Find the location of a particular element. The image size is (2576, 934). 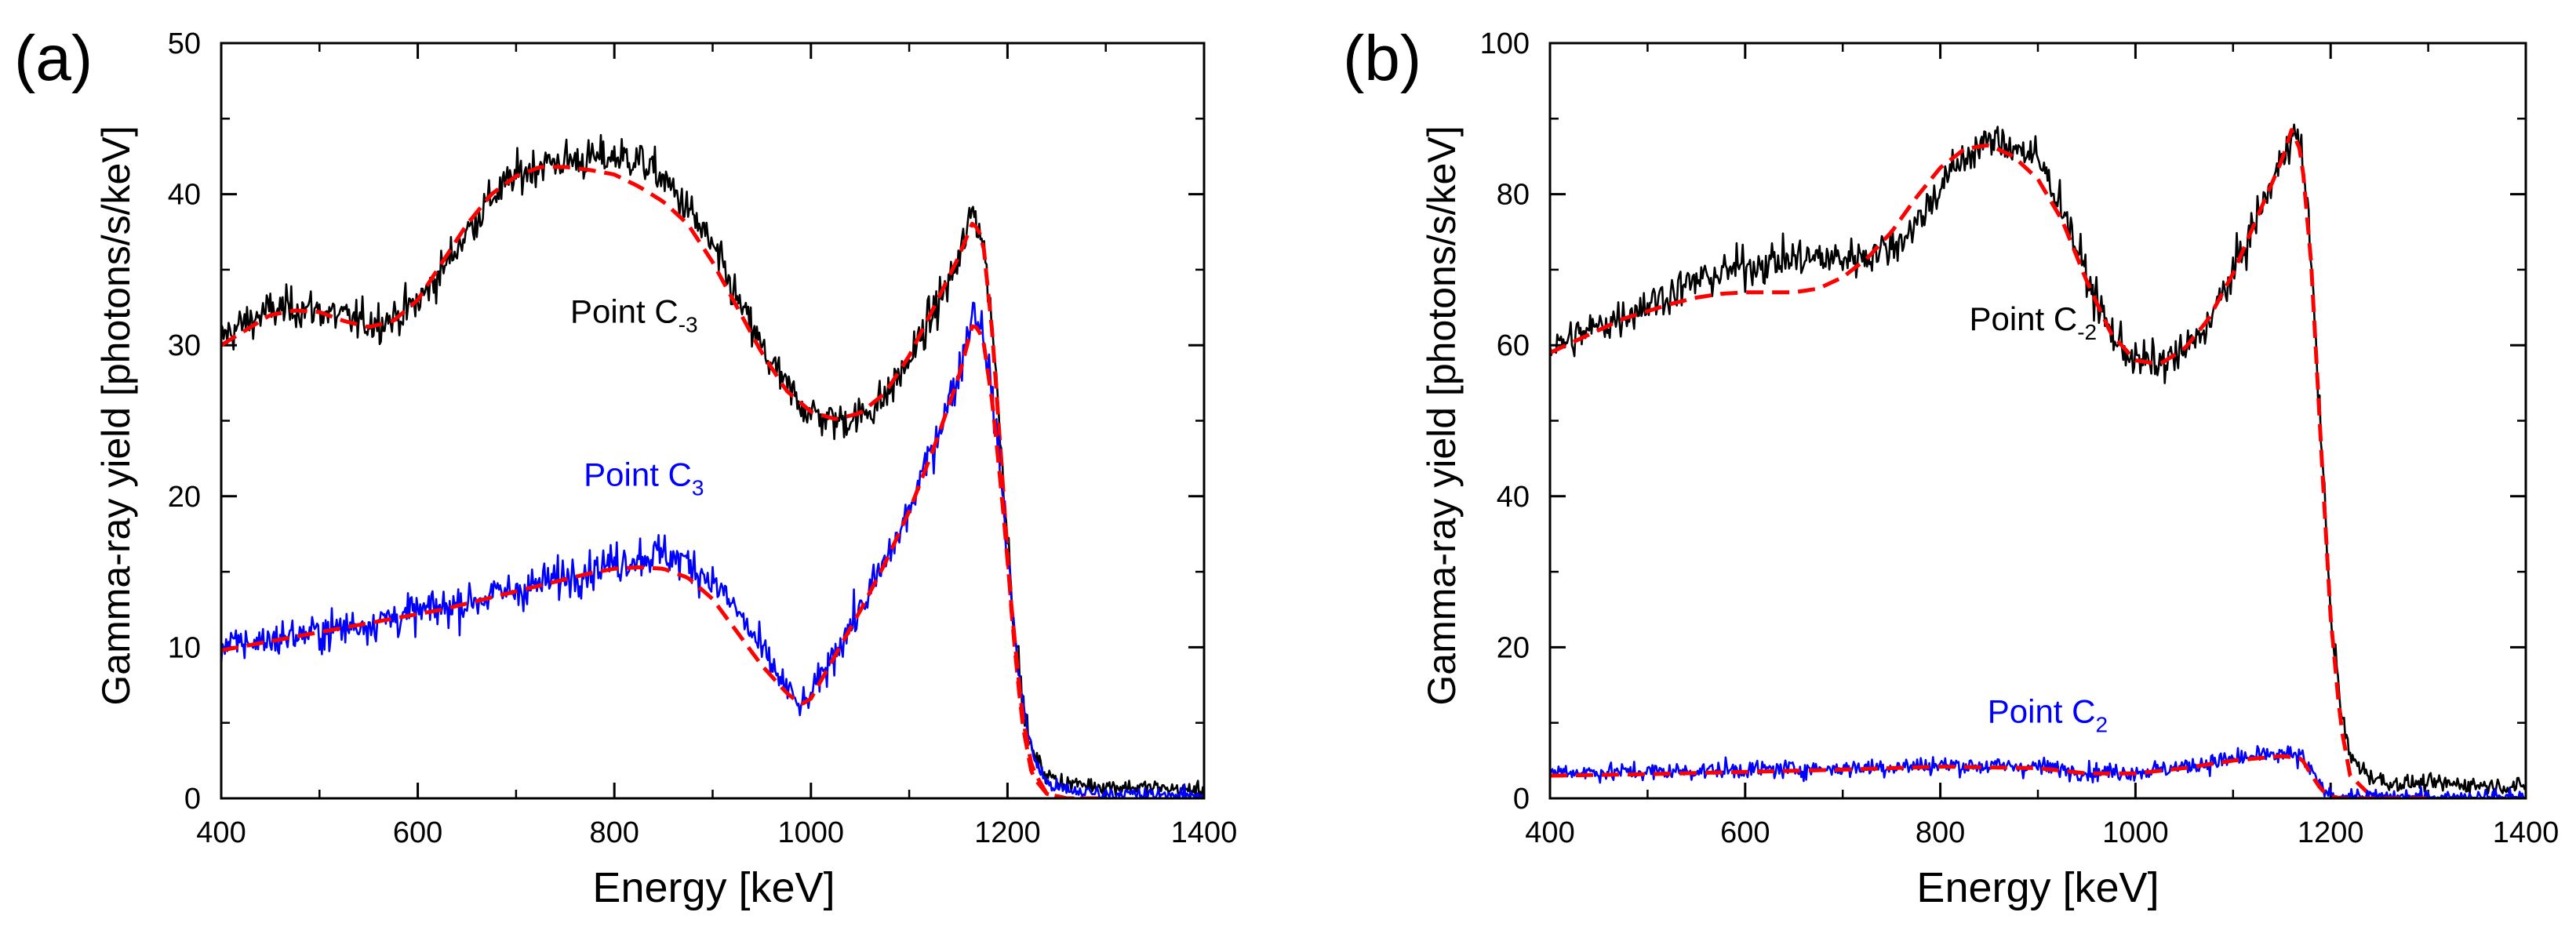

point-label-subscript: 2 is located at coordinates (2101, 725).